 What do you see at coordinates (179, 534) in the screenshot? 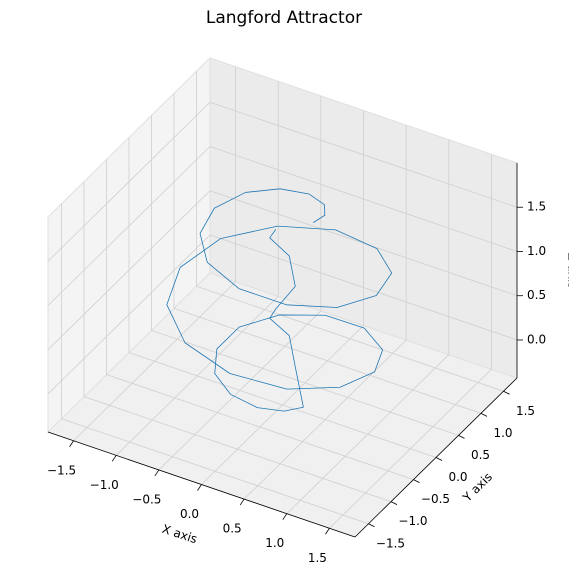
I see `x-axis-label: X axis` at bounding box center [179, 534].